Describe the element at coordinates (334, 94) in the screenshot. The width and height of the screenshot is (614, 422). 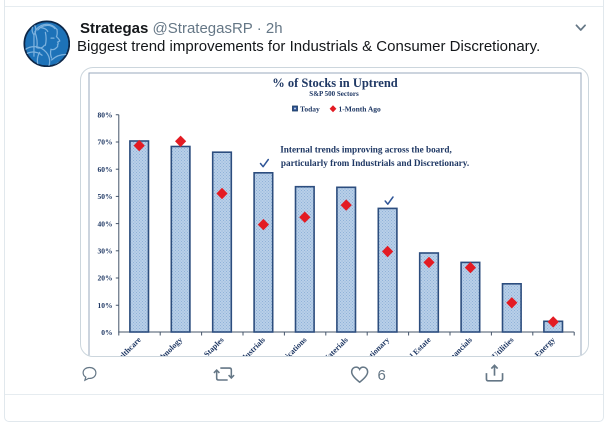
I see `svg-text: S&P 500 Sectors` at that location.